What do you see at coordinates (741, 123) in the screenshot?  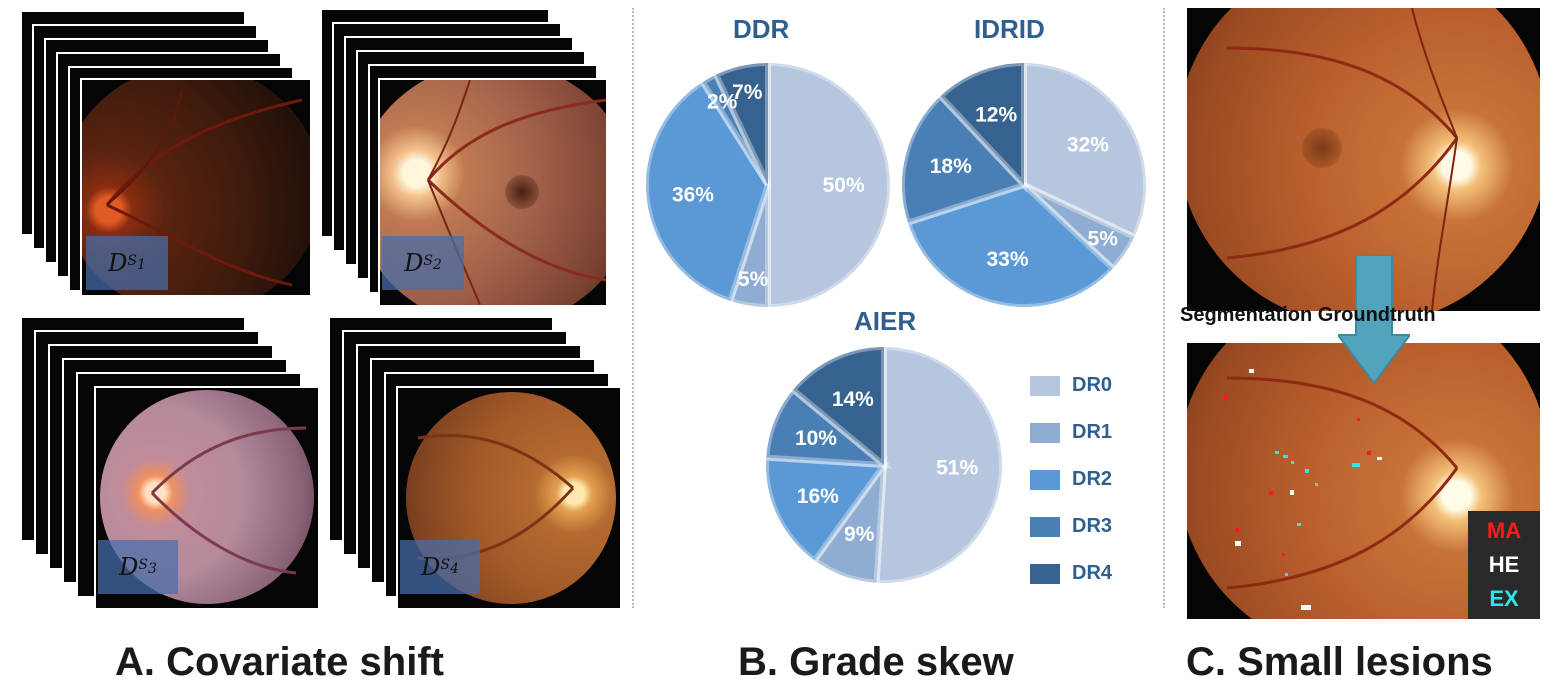 I see `pie-slice-ddr-dr4` at bounding box center [741, 123].